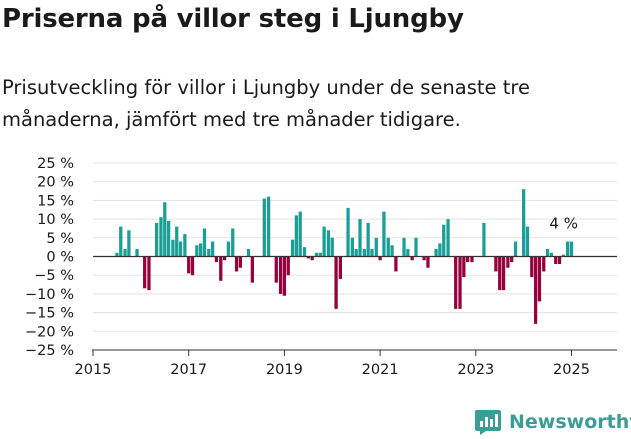 This screenshot has height=439, width=631. What do you see at coordinates (60, 258) in the screenshot?
I see `y-tick-label: 0 %` at bounding box center [60, 258].